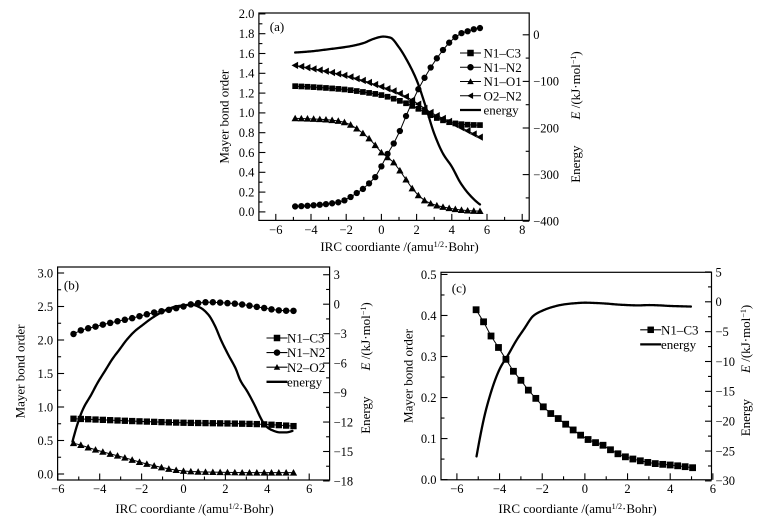 Image resolution: width=774 pixels, height=520 pixels. Describe the element at coordinates (546, 222) in the screenshot. I see `svg-text: −400` at that location.